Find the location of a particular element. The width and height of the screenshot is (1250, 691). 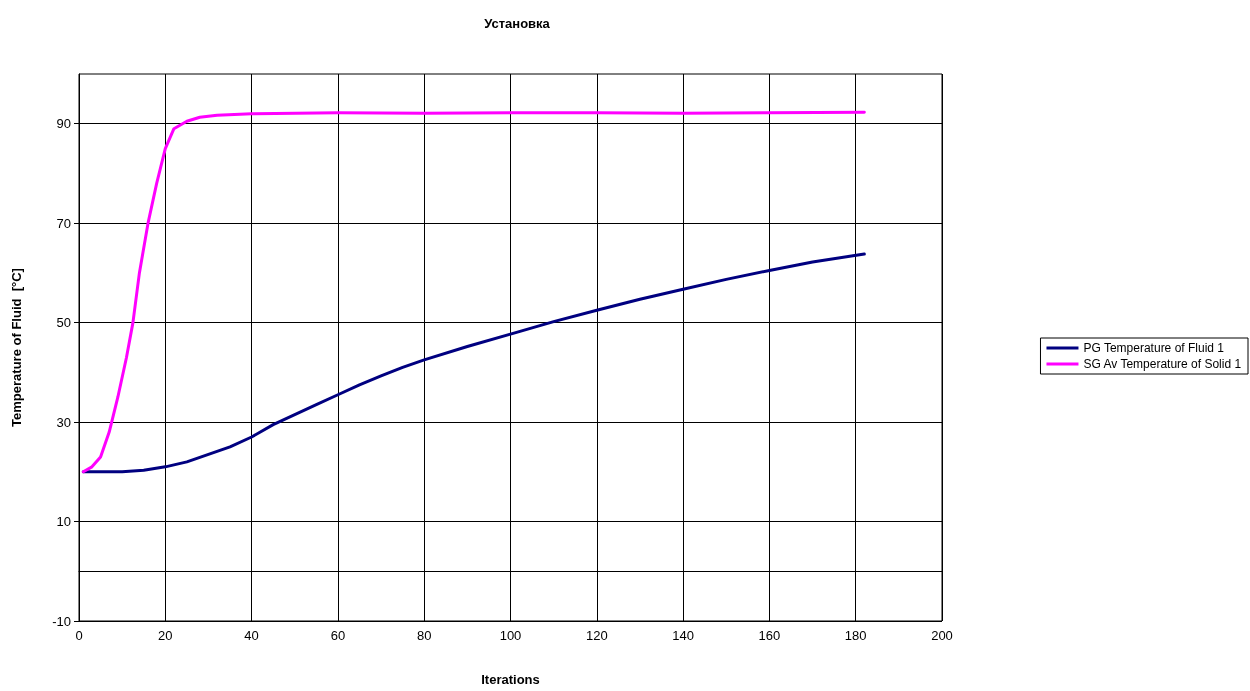

x-tick-label: 100 is located at coordinates (510, 635).